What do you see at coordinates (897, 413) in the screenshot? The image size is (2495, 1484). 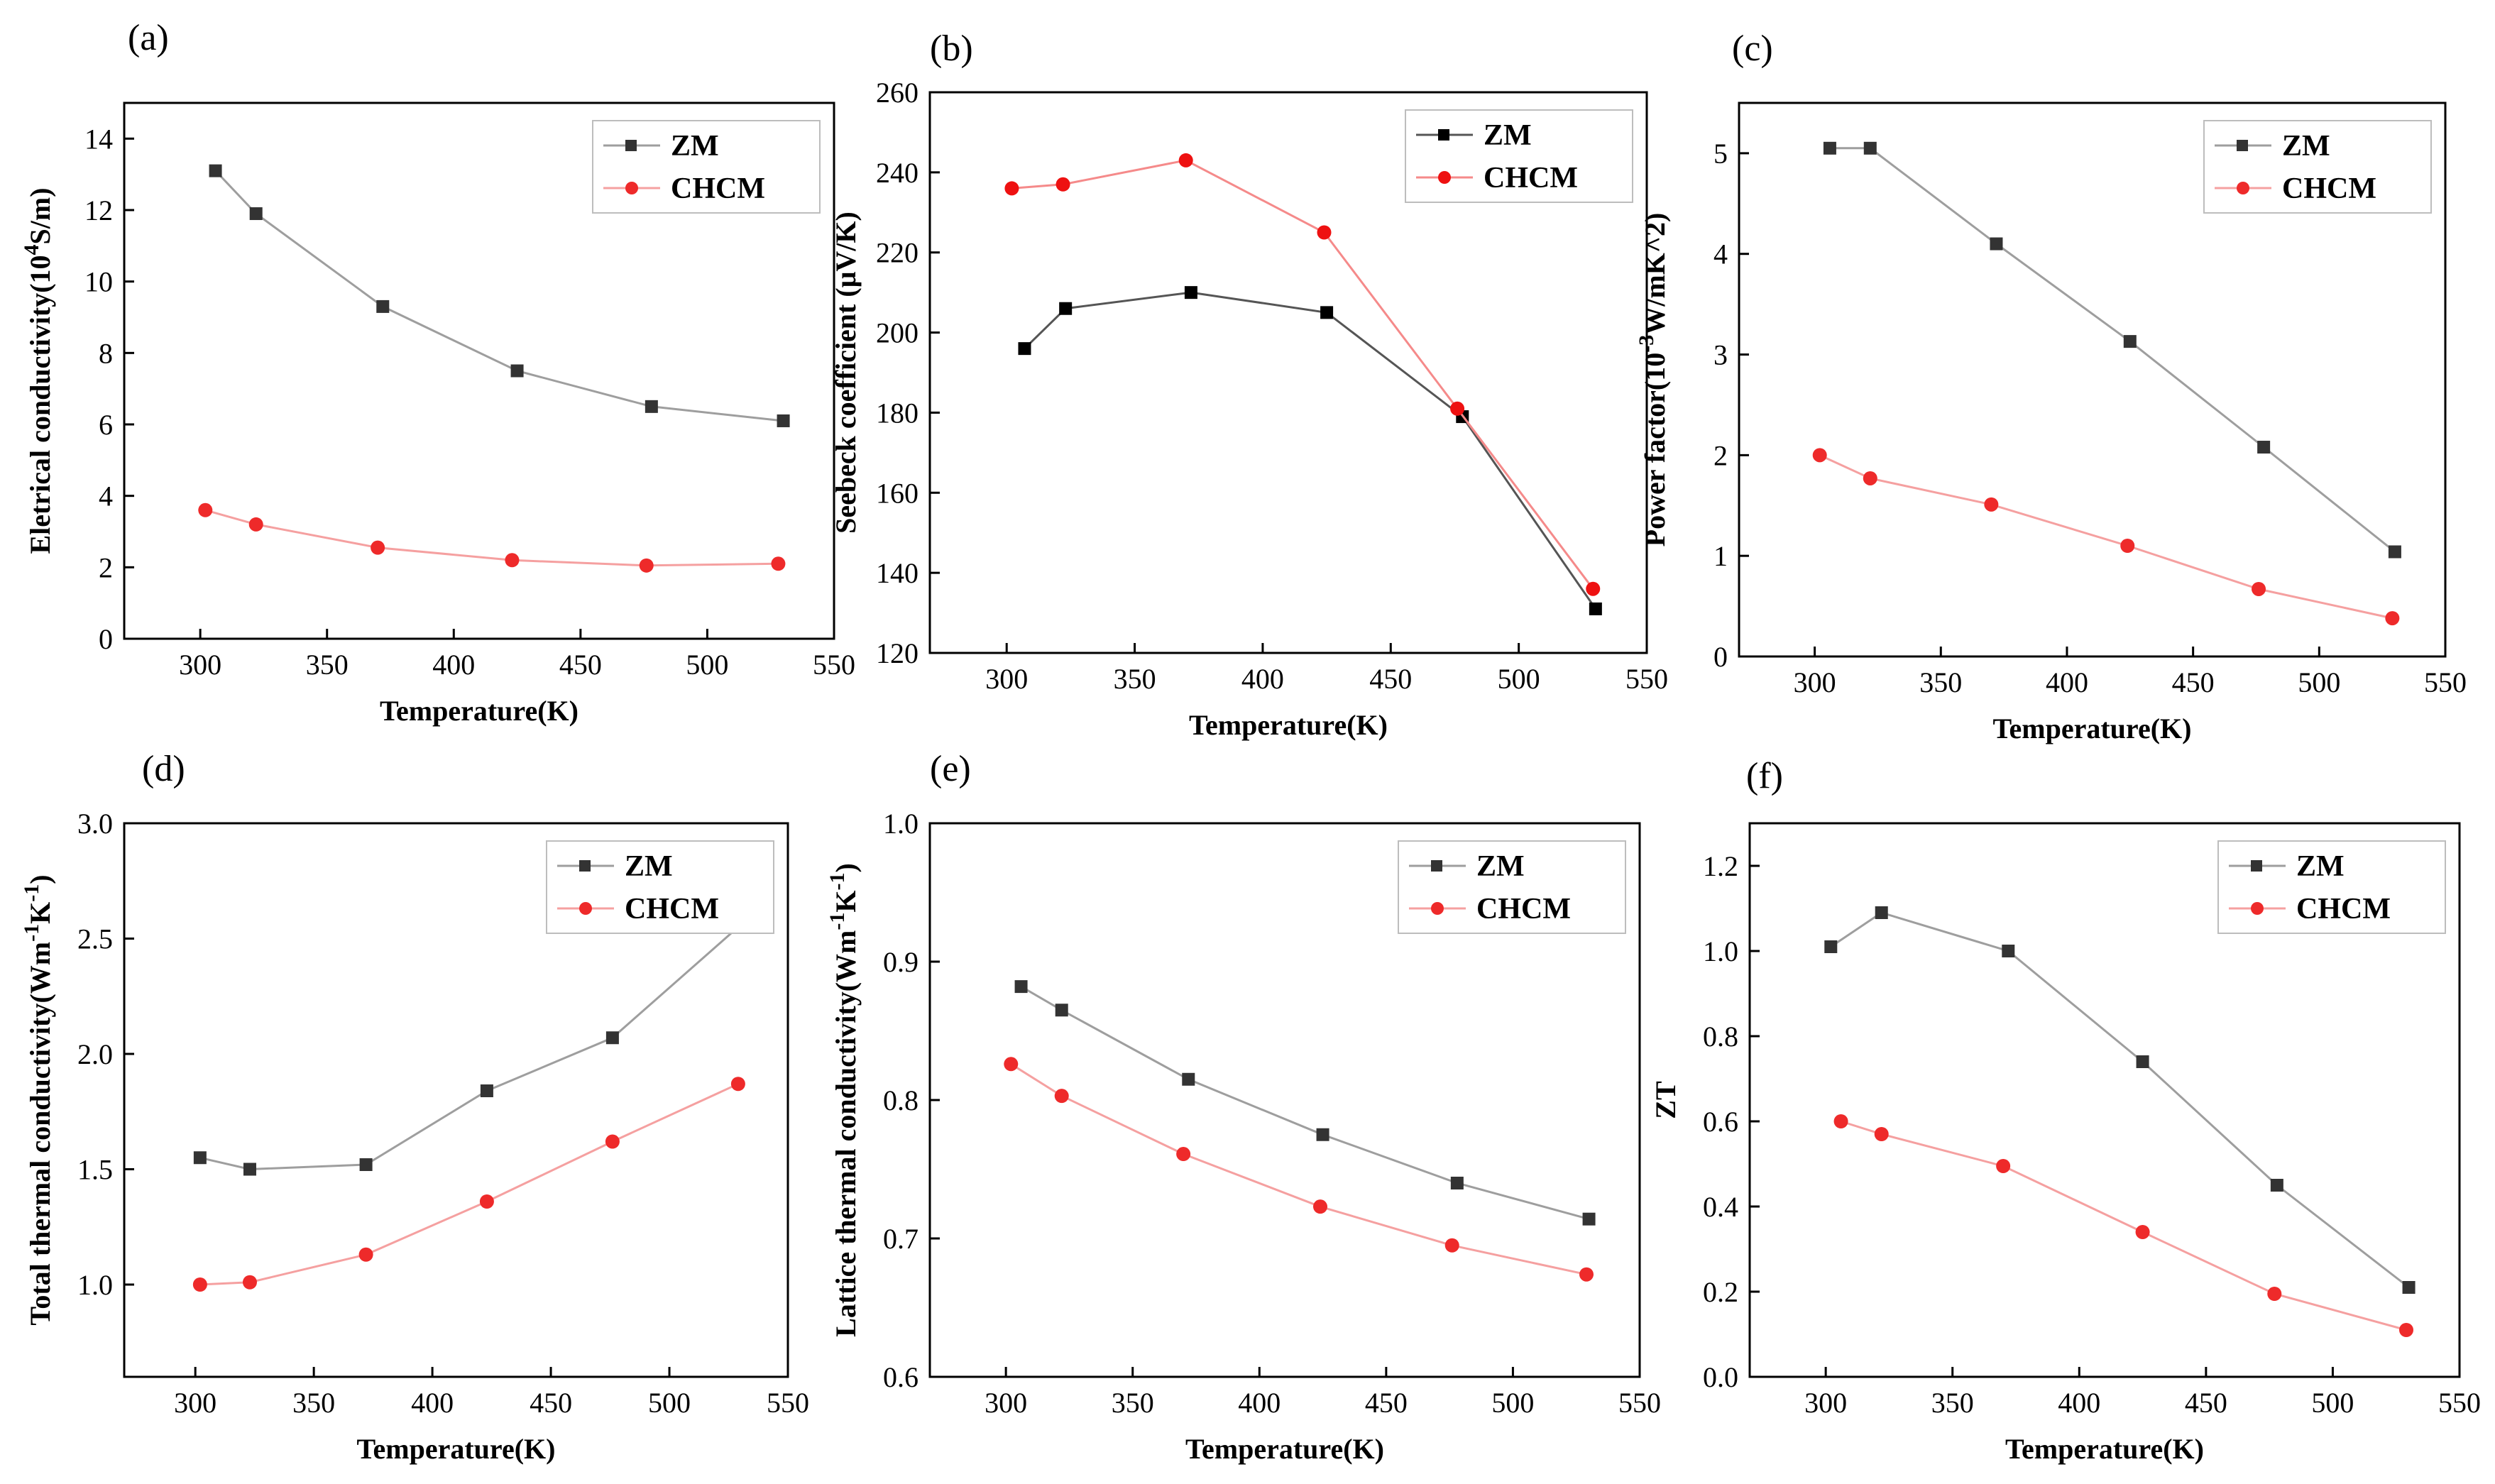 I see `y-tick-label: 180` at bounding box center [897, 413].